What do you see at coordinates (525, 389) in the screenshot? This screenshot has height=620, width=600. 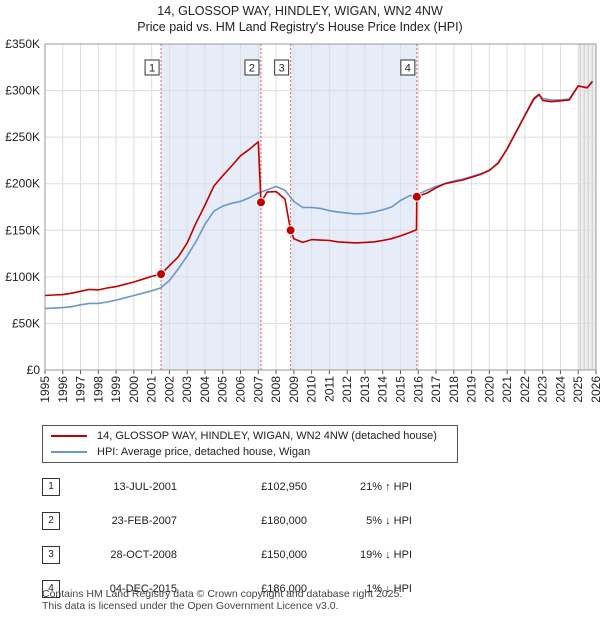 I see `x-tick-label: 2022` at bounding box center [525, 389].